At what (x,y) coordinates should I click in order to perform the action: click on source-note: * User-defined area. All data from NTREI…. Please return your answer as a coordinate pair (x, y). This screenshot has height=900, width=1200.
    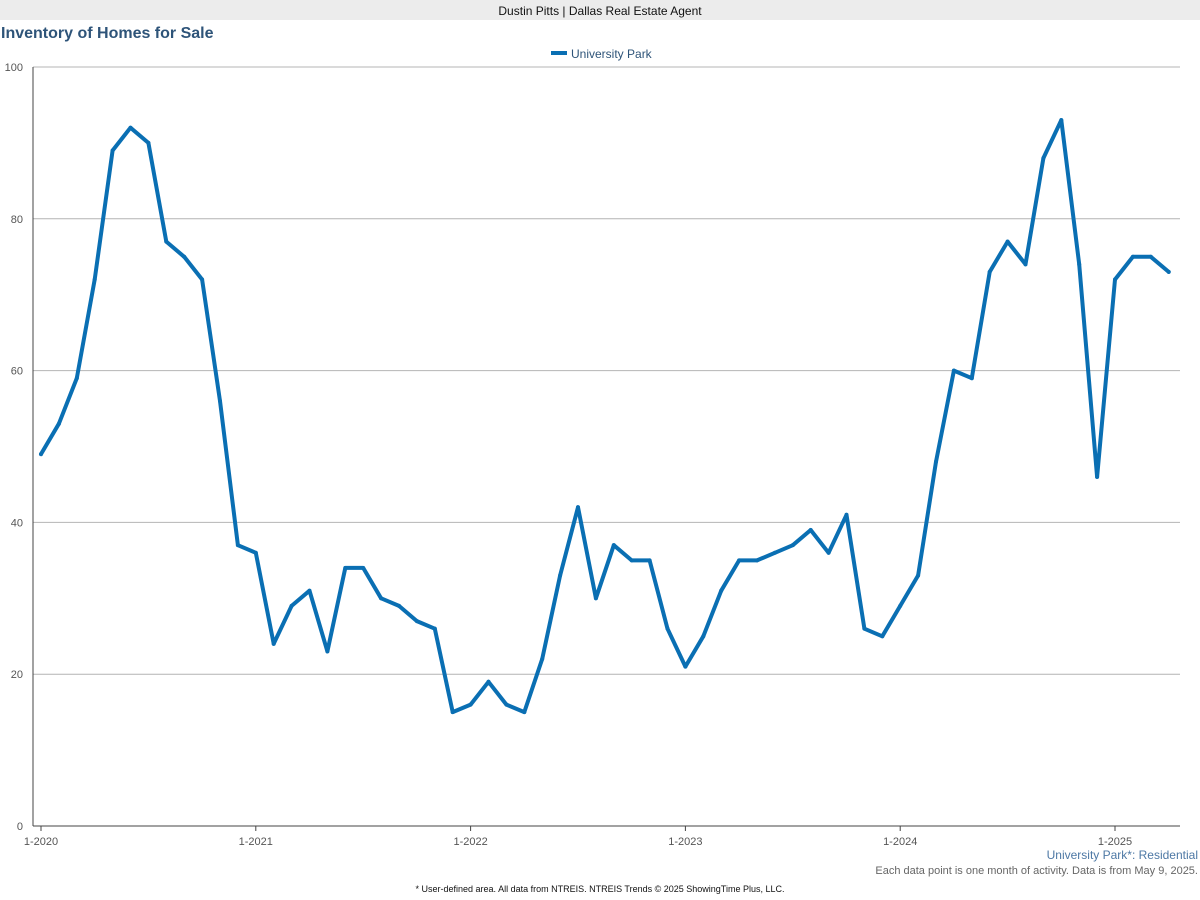
    Looking at the image, I should click on (600, 889).